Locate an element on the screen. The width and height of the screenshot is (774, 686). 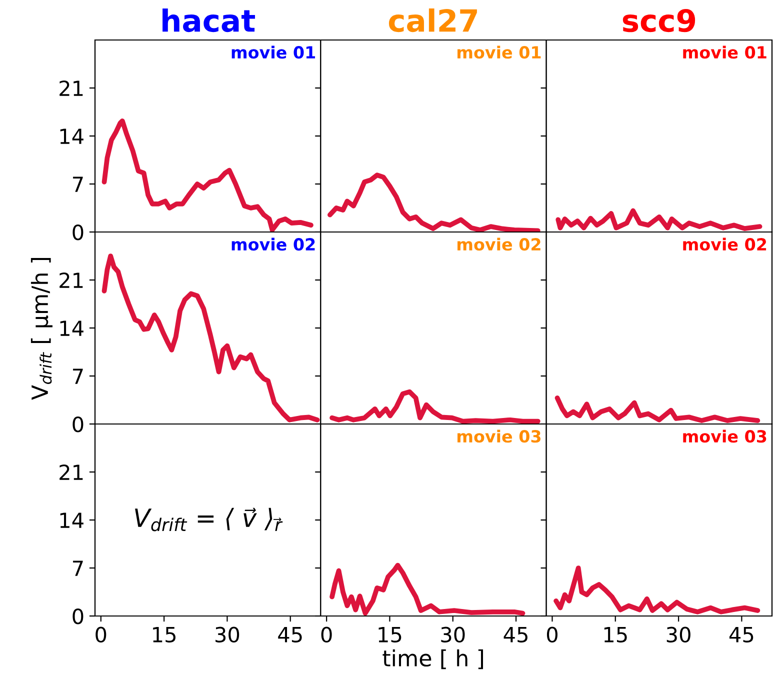
chart-title: hacat is located at coordinates (208, 20).